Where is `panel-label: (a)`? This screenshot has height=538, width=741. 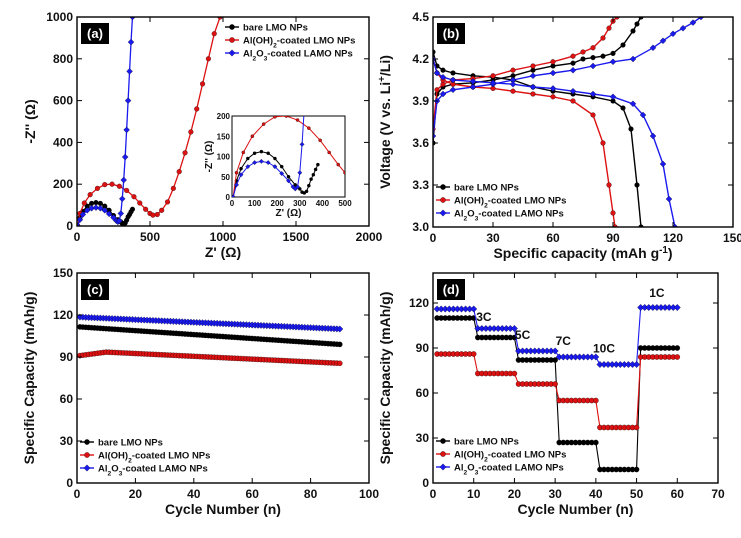 panel-label: (a) is located at coordinates (95, 33).